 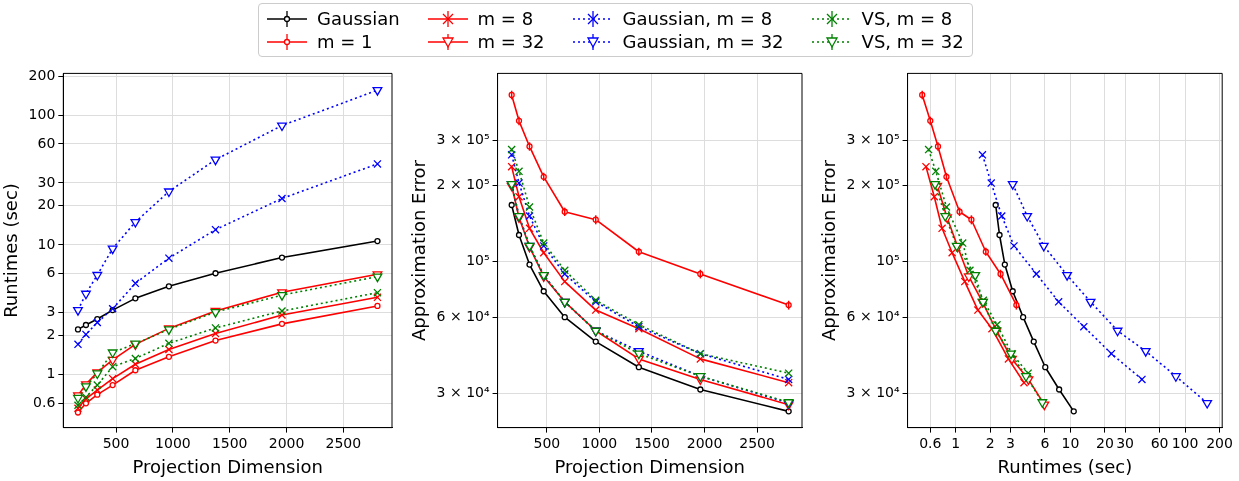 What do you see at coordinates (1125, 442) in the screenshot?
I see `x-tick-label: 30` at bounding box center [1125, 442].